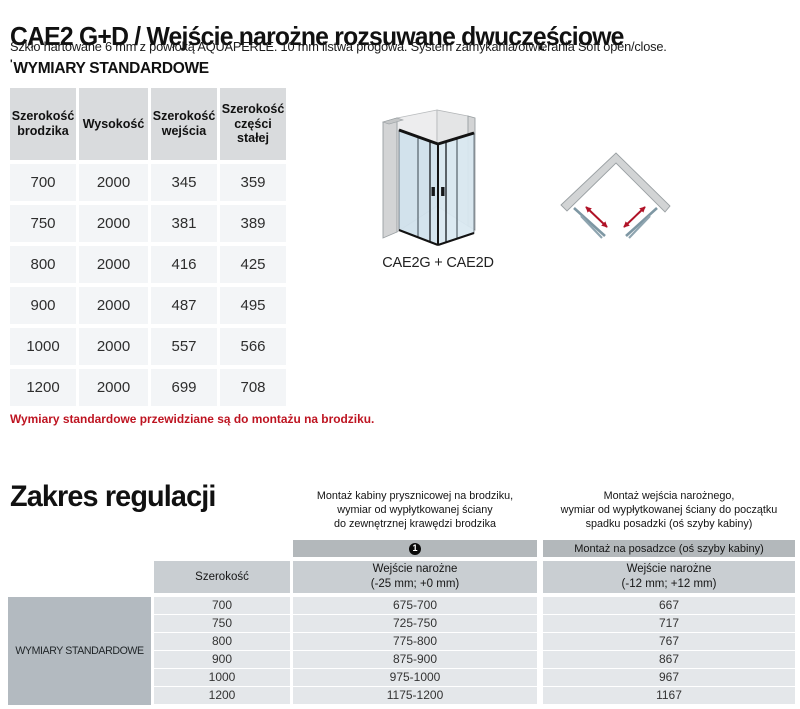 This screenshot has height=709, width=800. What do you see at coordinates (615, 182) in the screenshot?
I see `walls` at bounding box center [615, 182].